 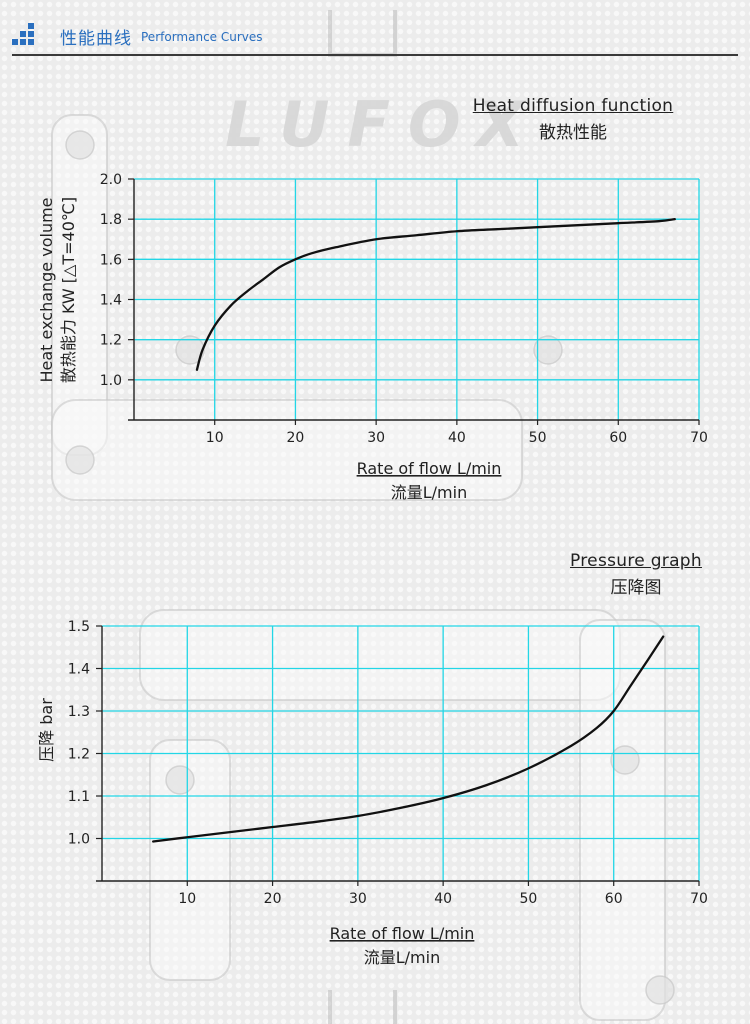 I want to click on heat-chart-xlabel: Rate of flow L/min, so click(x=429, y=468).